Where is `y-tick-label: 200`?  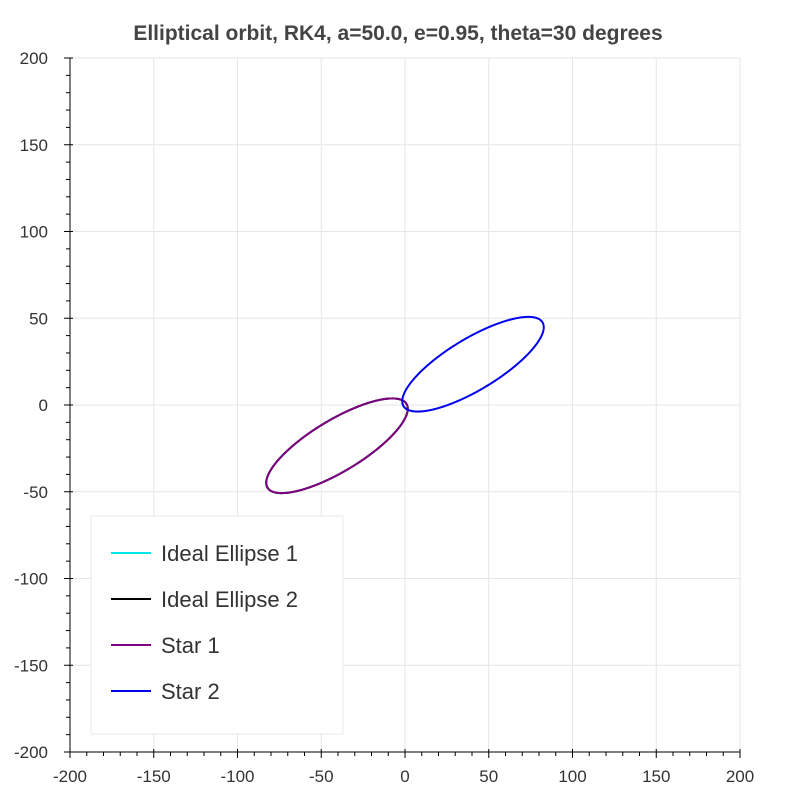
y-tick-label: 200 is located at coordinates (34, 58).